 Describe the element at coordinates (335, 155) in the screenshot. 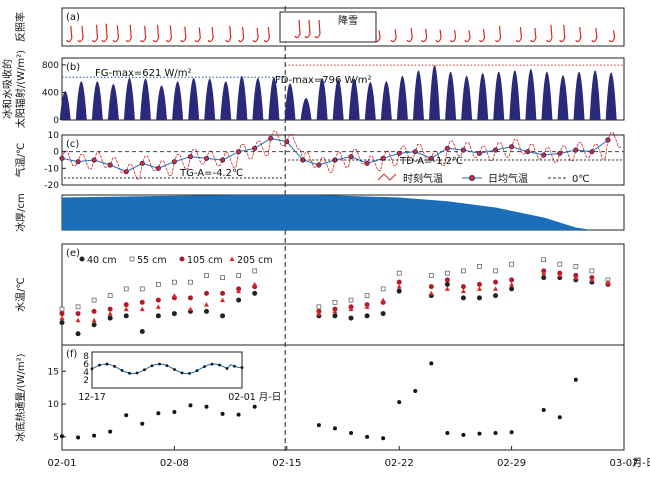

I see `daily-temp-line` at that location.